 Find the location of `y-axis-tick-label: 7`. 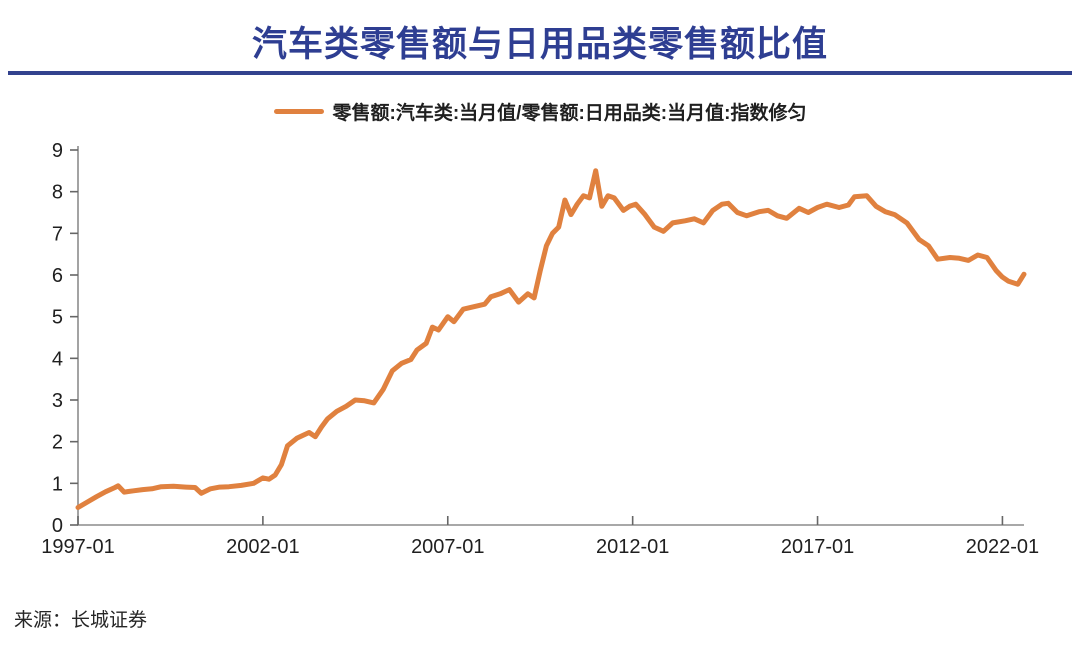

y-axis-tick-label: 7 is located at coordinates (57, 234).